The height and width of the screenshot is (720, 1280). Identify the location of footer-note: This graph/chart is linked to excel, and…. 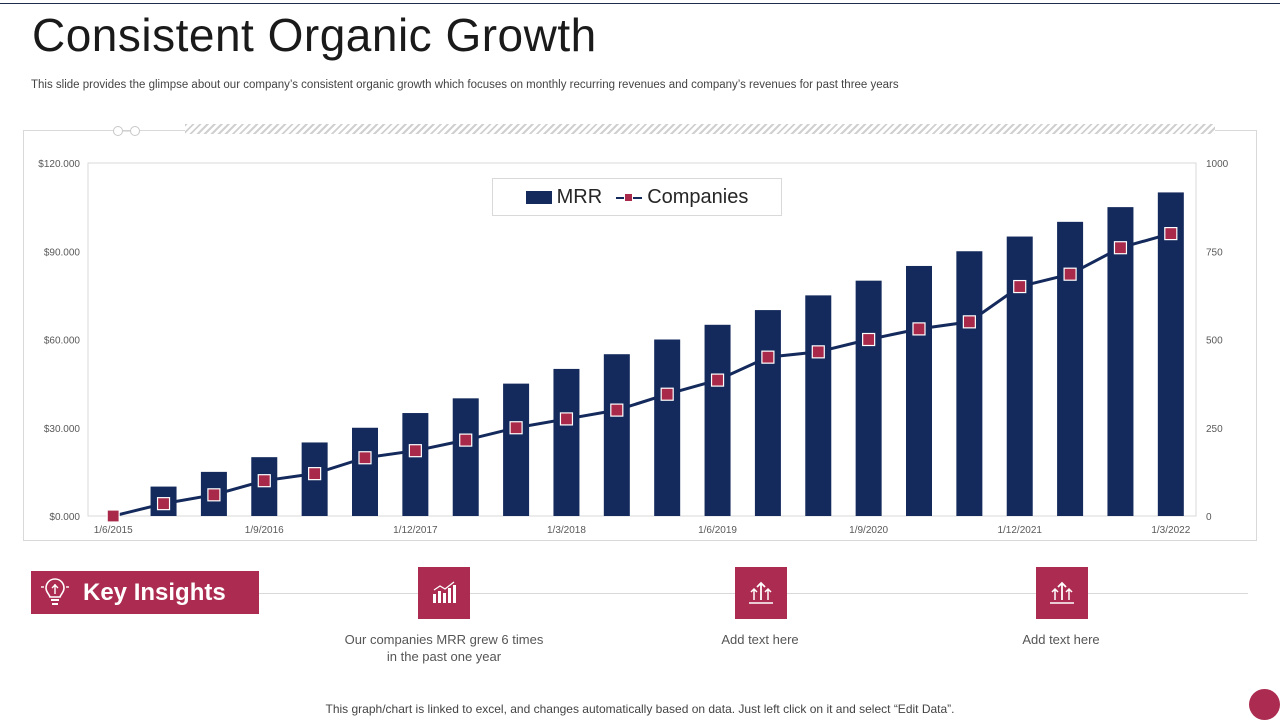
(640, 709).